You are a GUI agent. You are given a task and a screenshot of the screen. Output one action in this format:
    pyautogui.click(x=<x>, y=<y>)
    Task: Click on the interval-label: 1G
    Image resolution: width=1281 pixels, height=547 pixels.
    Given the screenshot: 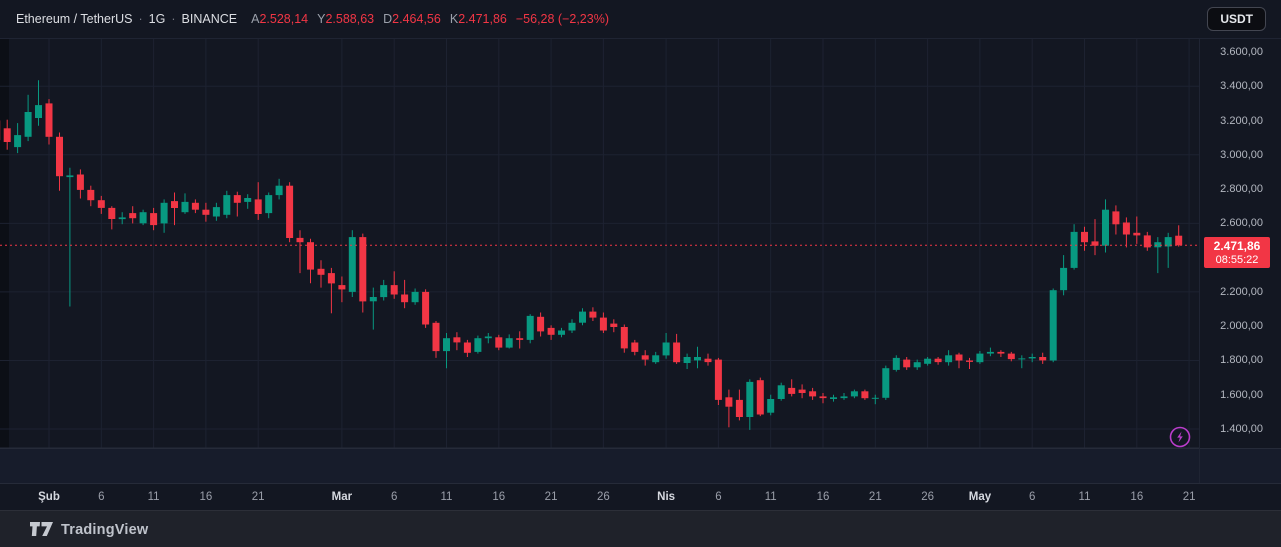 What is the action you would take?
    pyautogui.click(x=157, y=19)
    